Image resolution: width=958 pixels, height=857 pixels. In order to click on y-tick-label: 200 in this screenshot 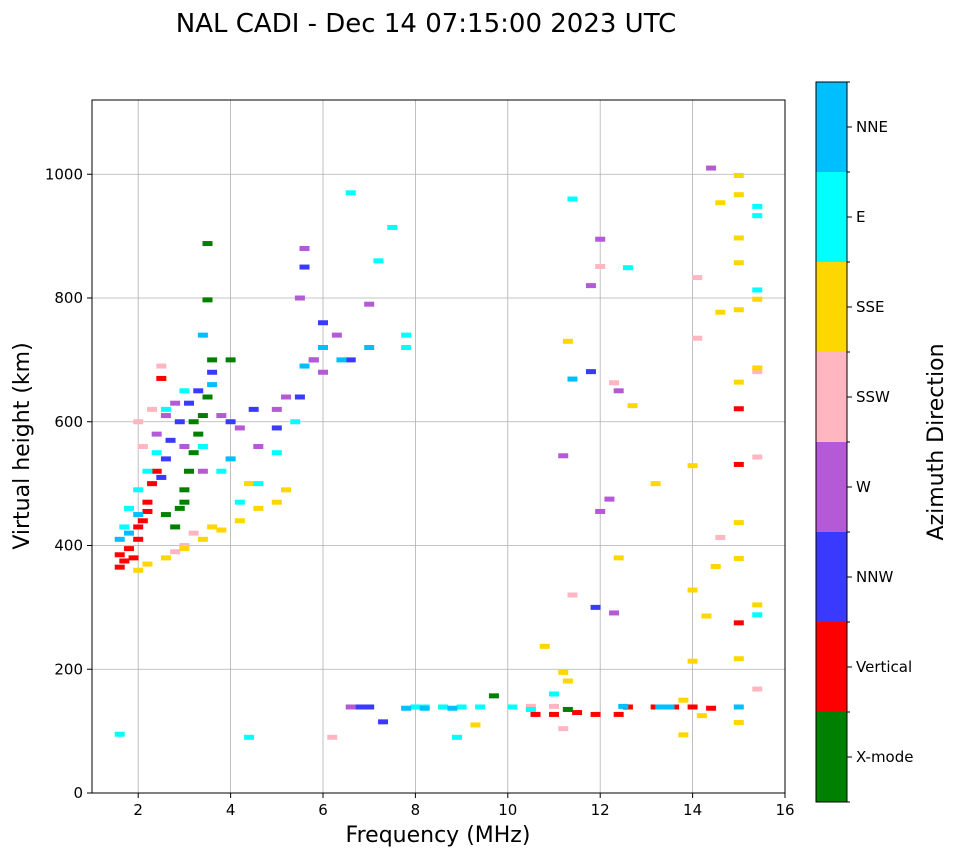, I will do `click(68, 669)`.